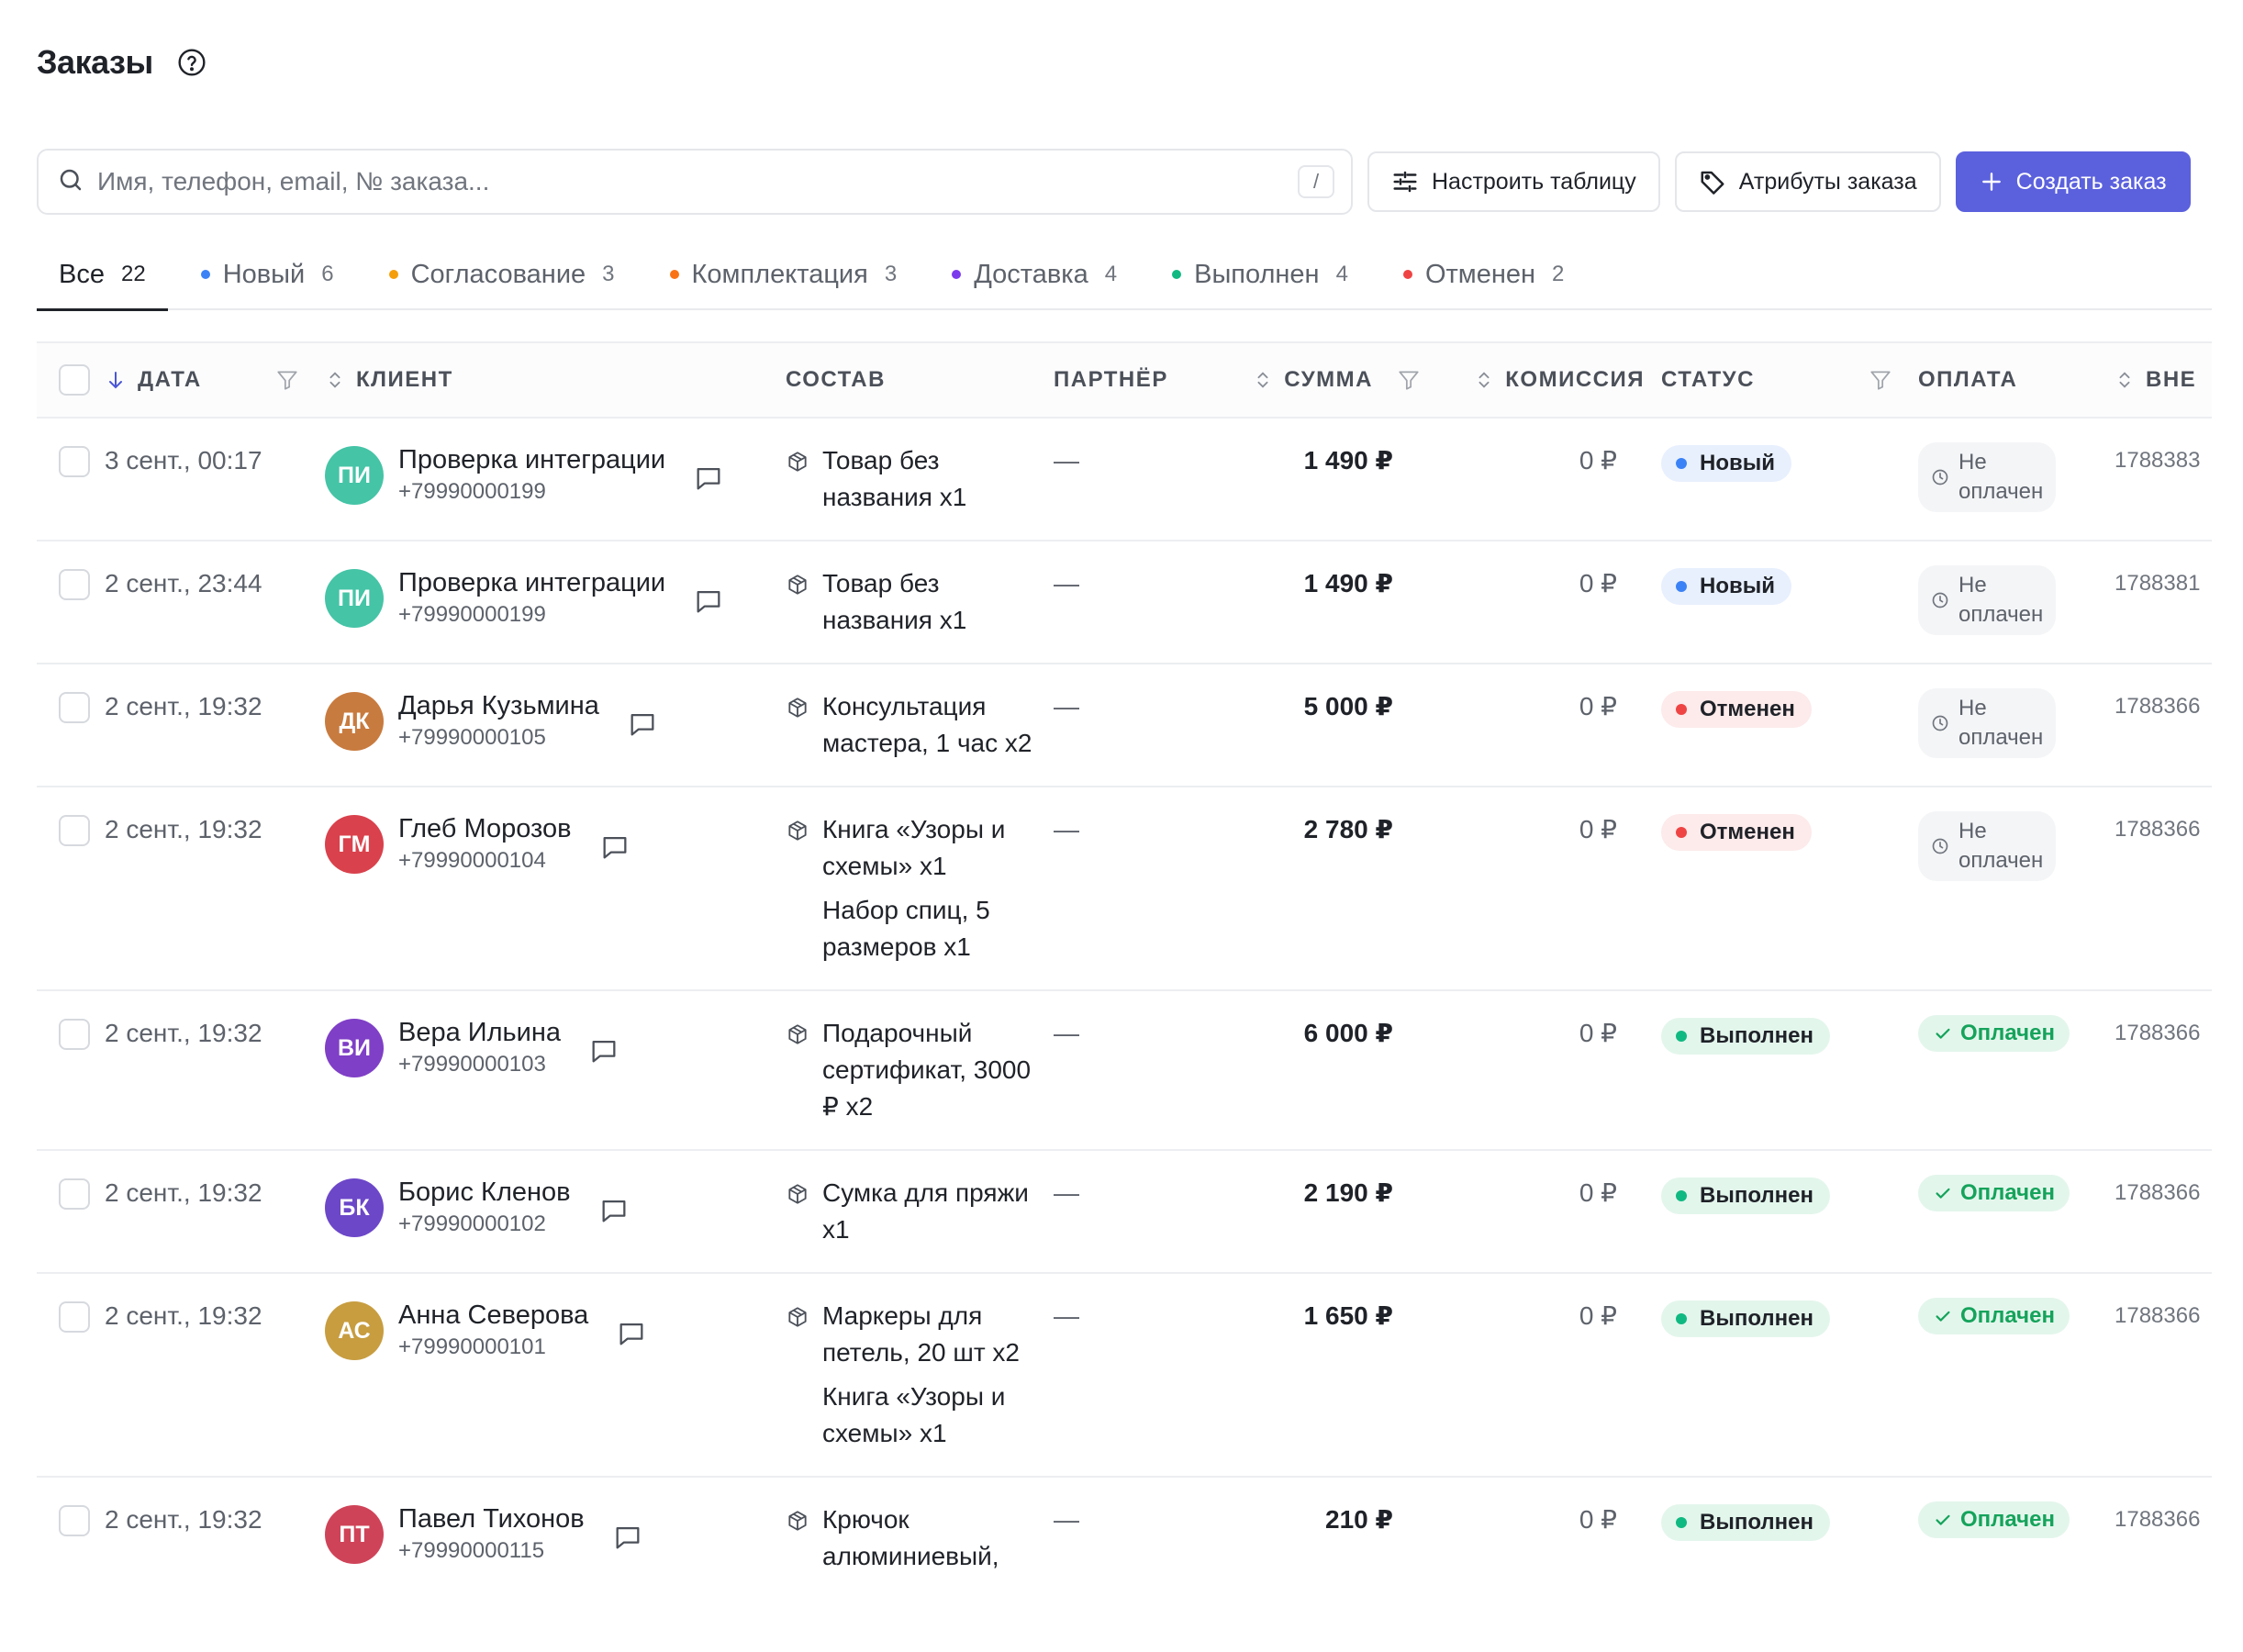 The height and width of the screenshot is (1652, 2243). Describe the element at coordinates (1325, 1534) in the screenshot. I see `sum-cell: 210 ₽` at that location.